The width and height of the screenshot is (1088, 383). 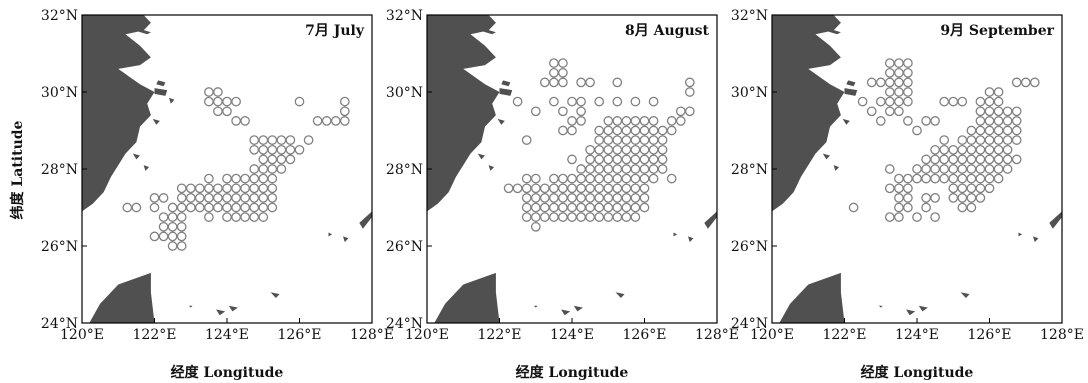 What do you see at coordinates (500, 335) in the screenshot?
I see `x-tick-label: 122°E` at bounding box center [500, 335].